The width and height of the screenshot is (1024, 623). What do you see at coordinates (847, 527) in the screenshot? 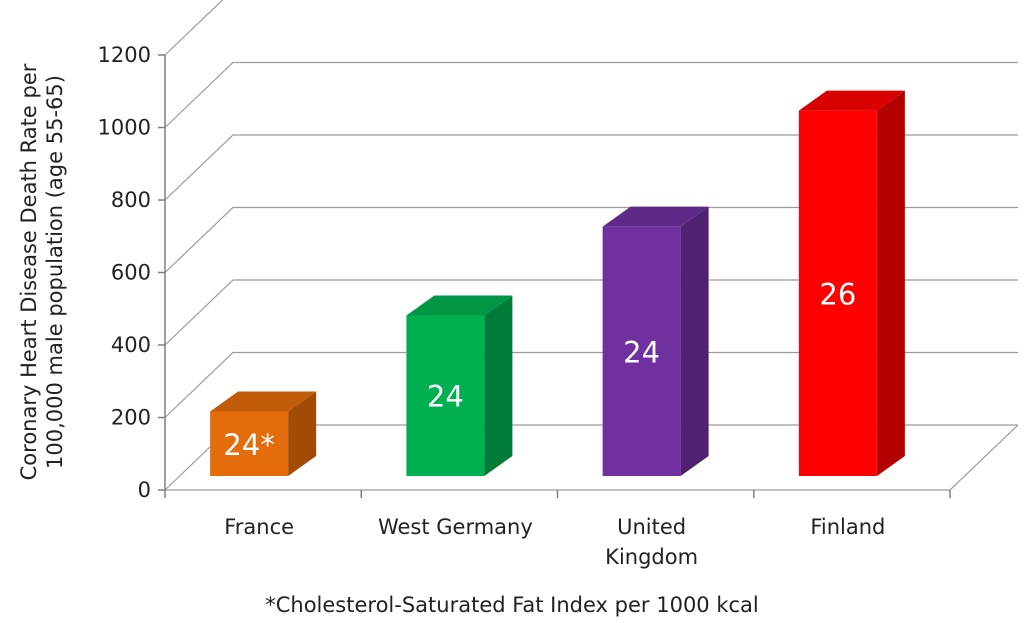
I see `x-tick-label: Finland` at bounding box center [847, 527].